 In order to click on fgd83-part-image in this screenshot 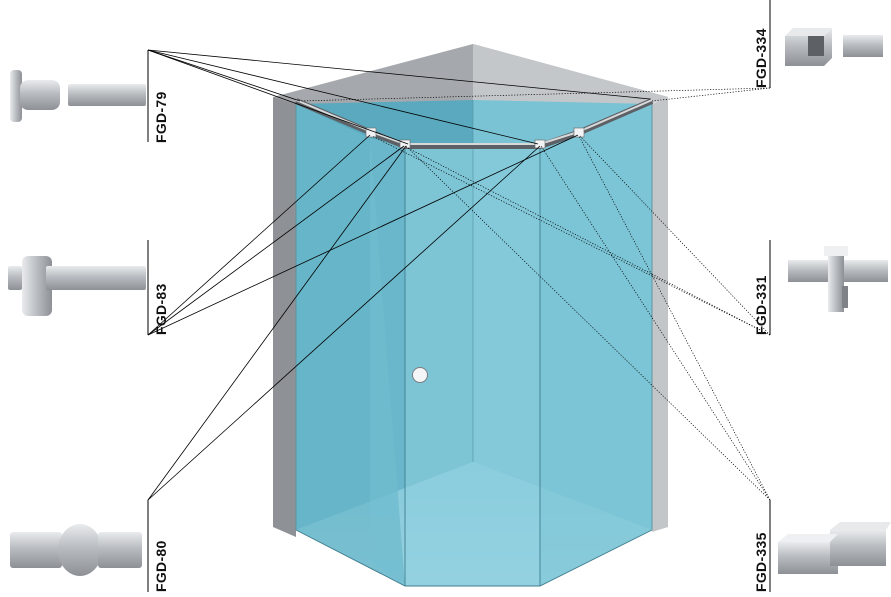, I will do `click(77, 286)`.